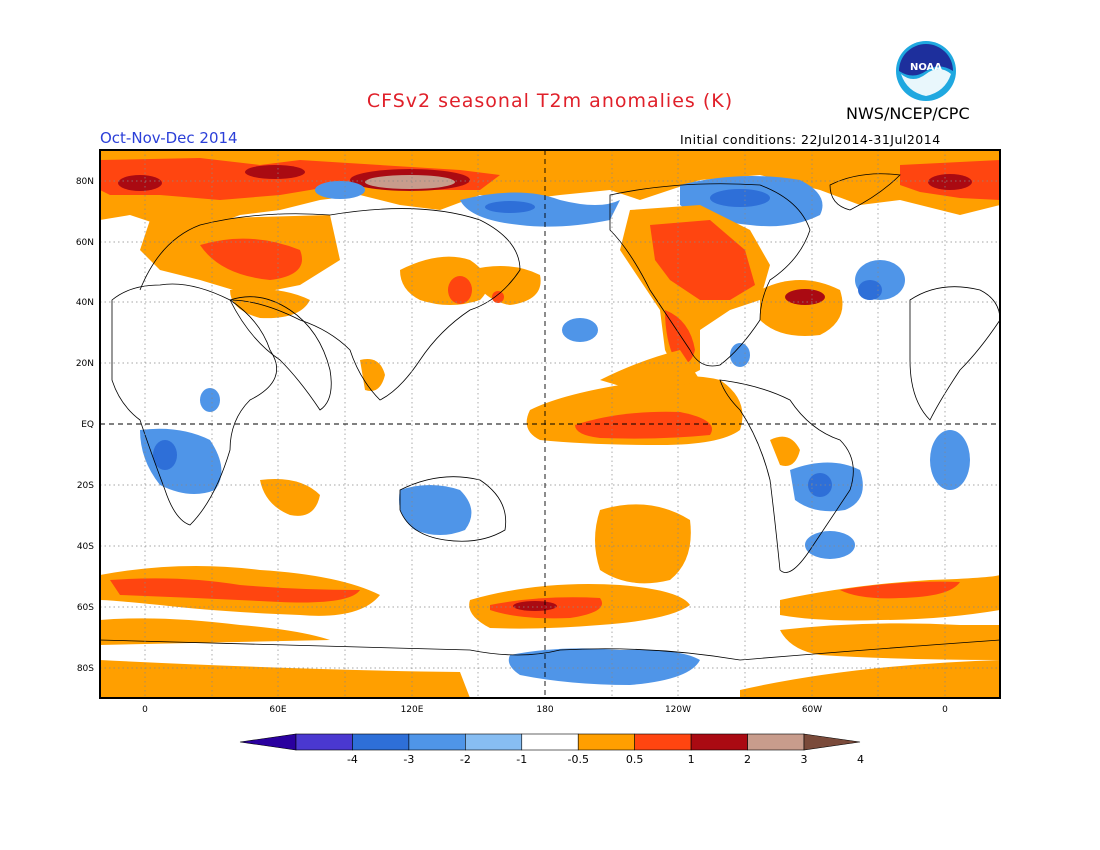  Describe the element at coordinates (550, 101) in the screenshot. I see `map-title: CFSv2 seasonal T2m anomalies (K)` at that location.